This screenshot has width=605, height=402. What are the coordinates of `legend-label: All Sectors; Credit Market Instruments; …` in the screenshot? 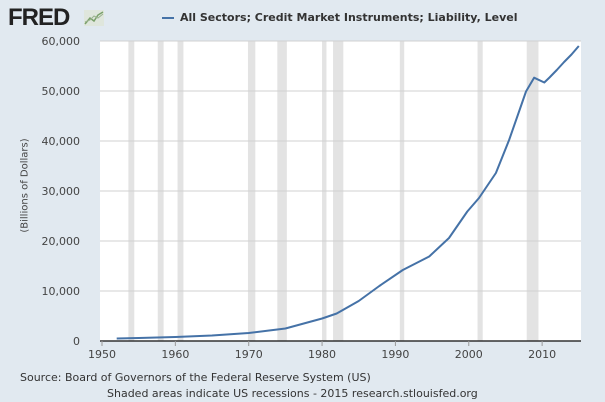 It's located at (349, 17).